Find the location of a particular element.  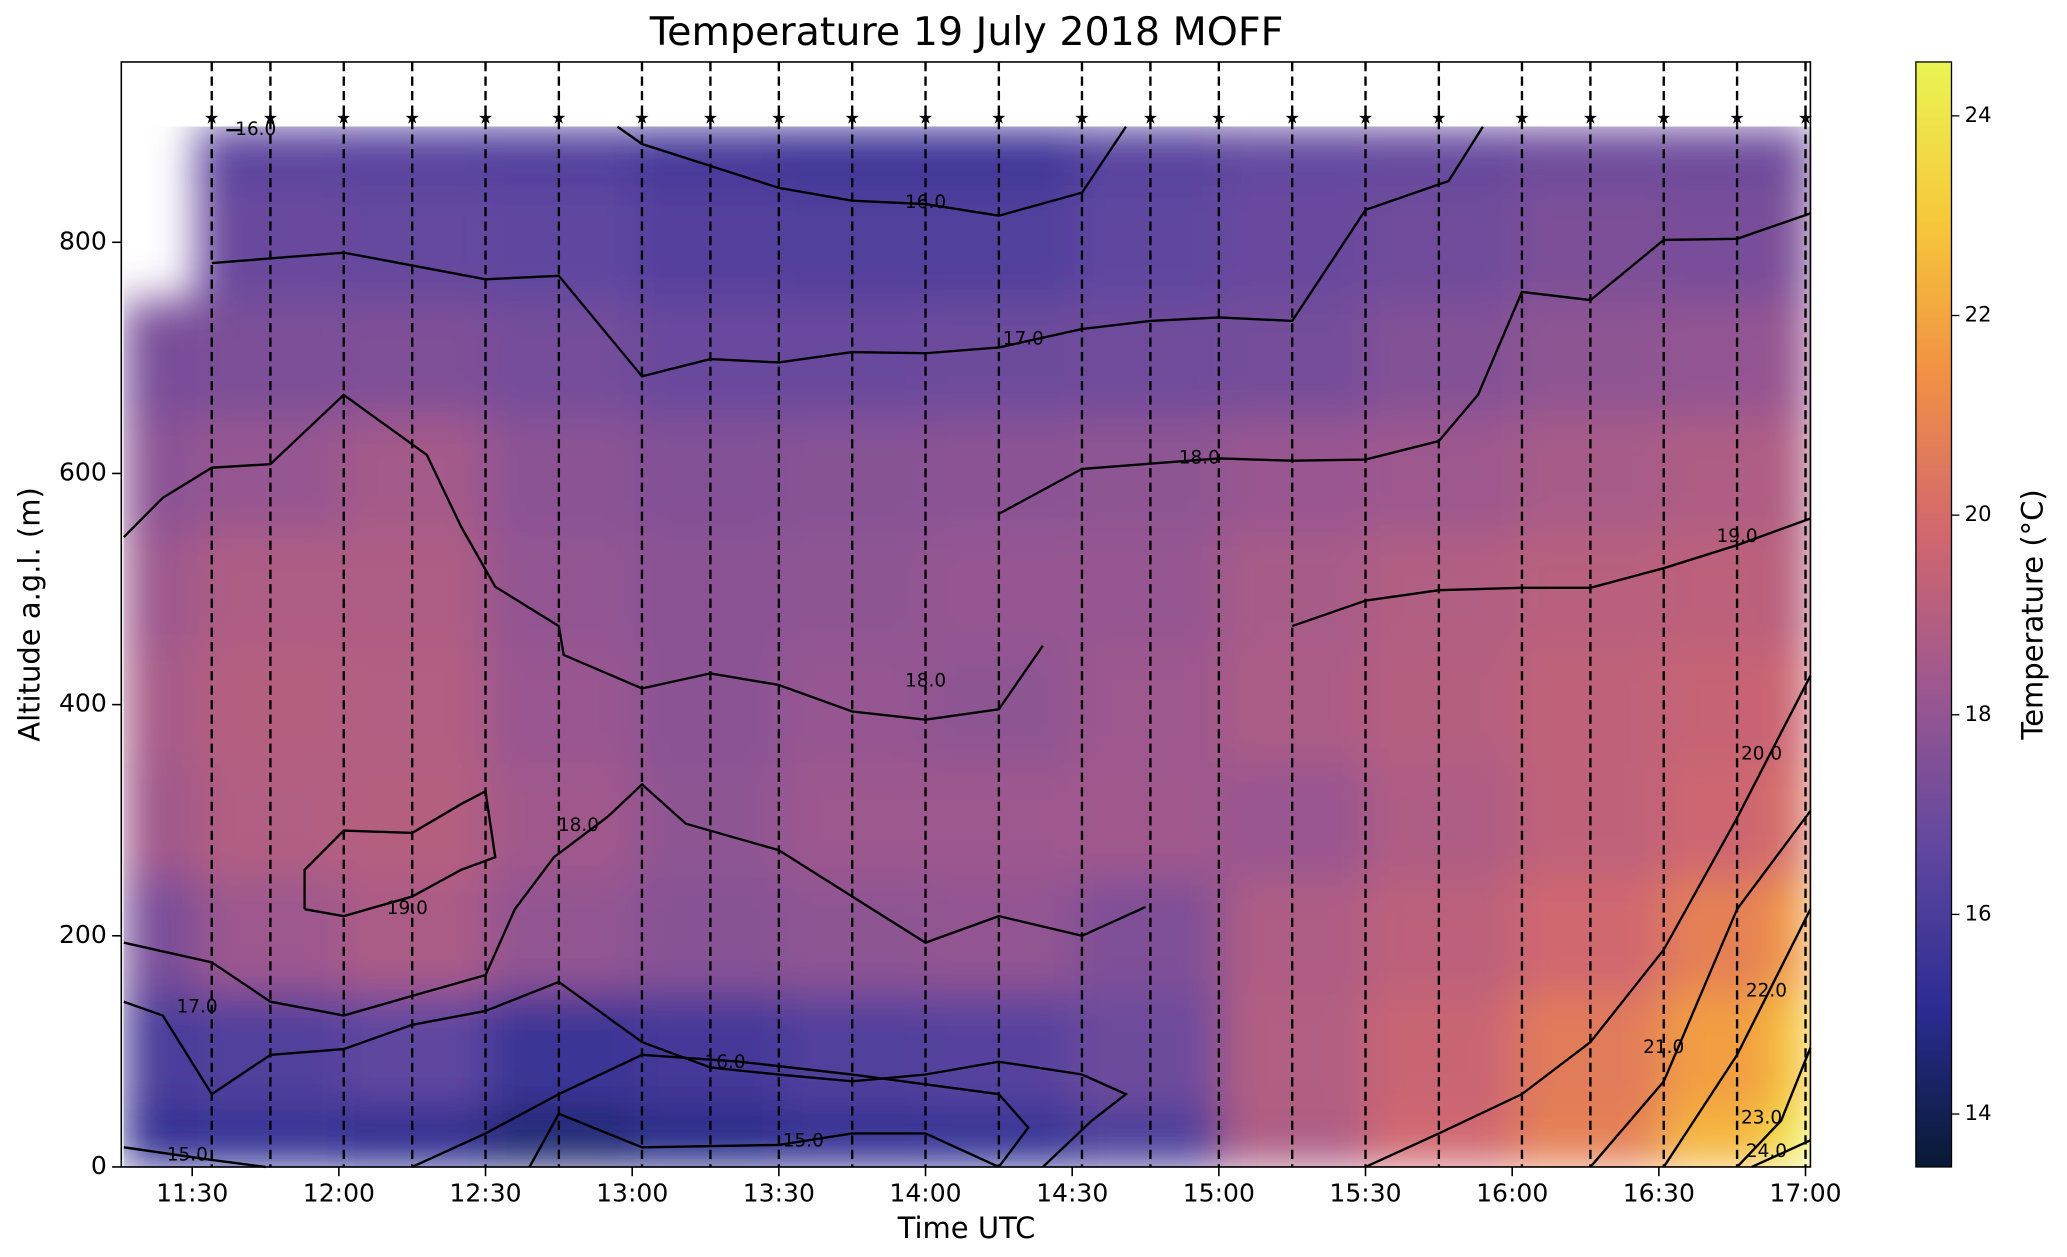

x-tick-label: 17:00 is located at coordinates (1805, 1193).